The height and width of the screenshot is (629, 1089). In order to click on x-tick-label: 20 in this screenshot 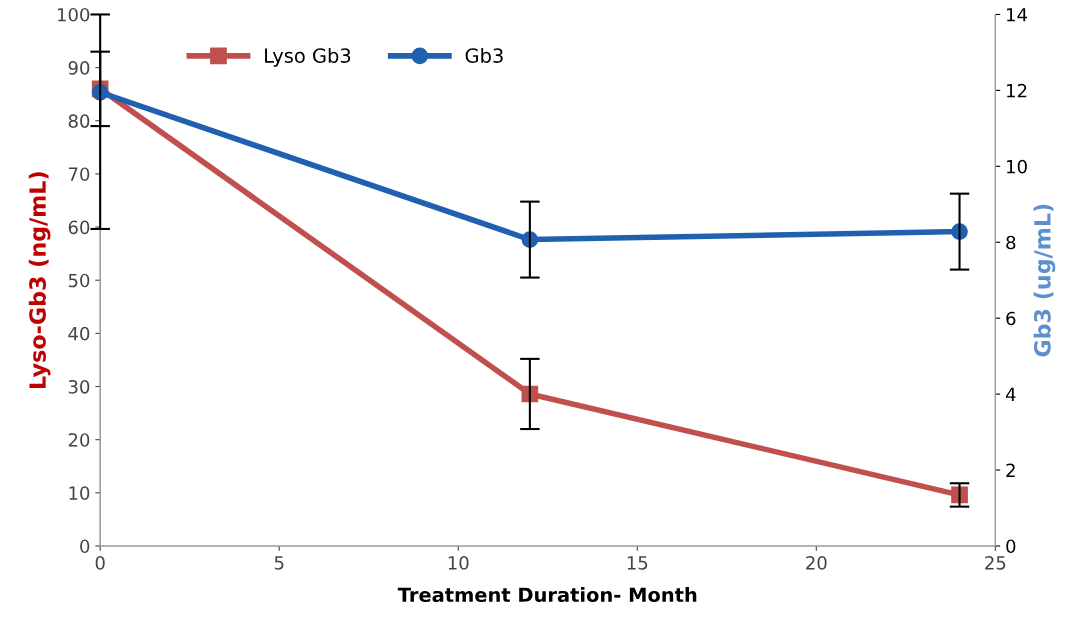, I will do `click(816, 563)`.